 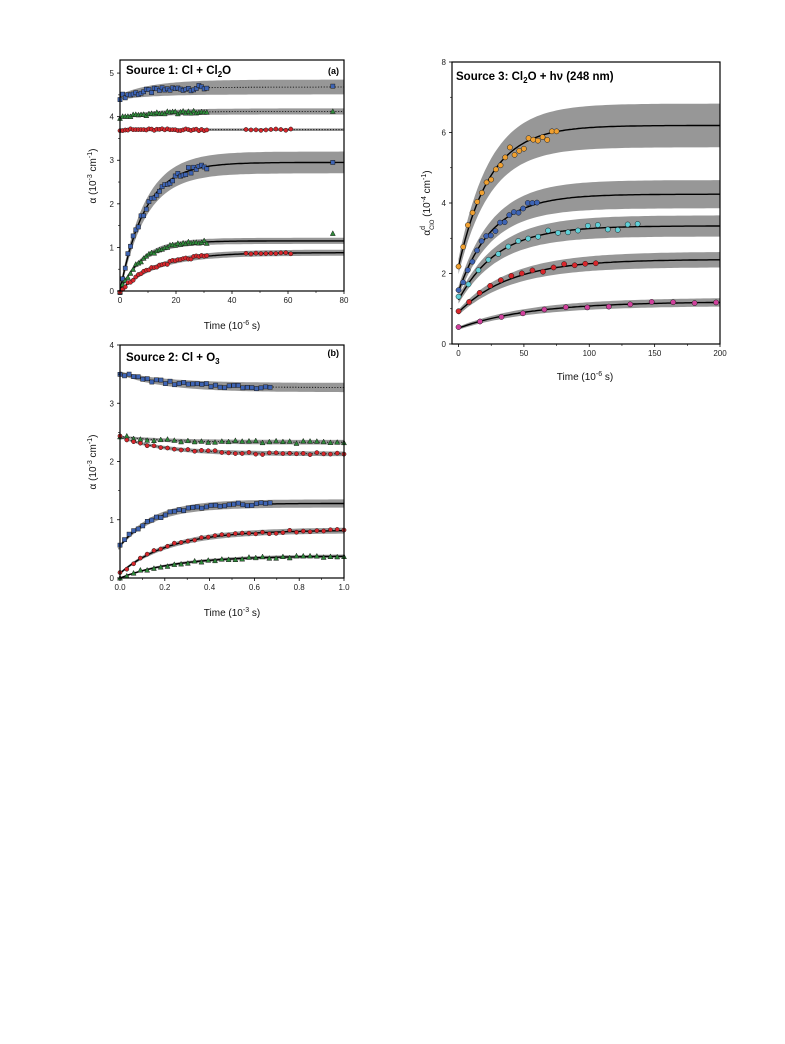 What do you see at coordinates (176, 300) in the screenshot?
I see `x-tick-label: 20` at bounding box center [176, 300].